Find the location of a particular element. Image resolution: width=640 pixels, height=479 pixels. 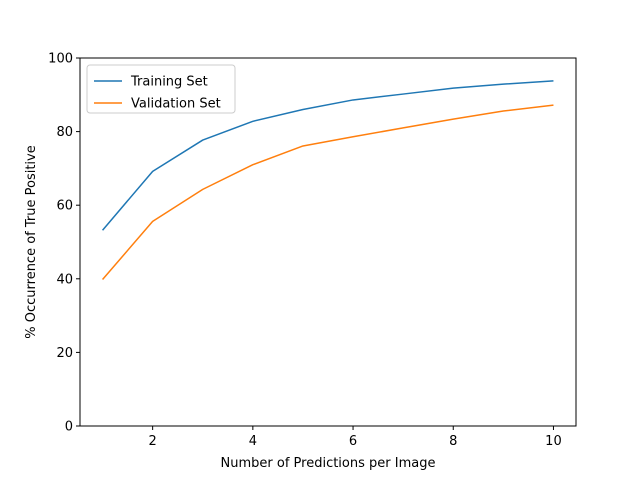

legend-label-validation-set: Validation Set is located at coordinates (176, 104).